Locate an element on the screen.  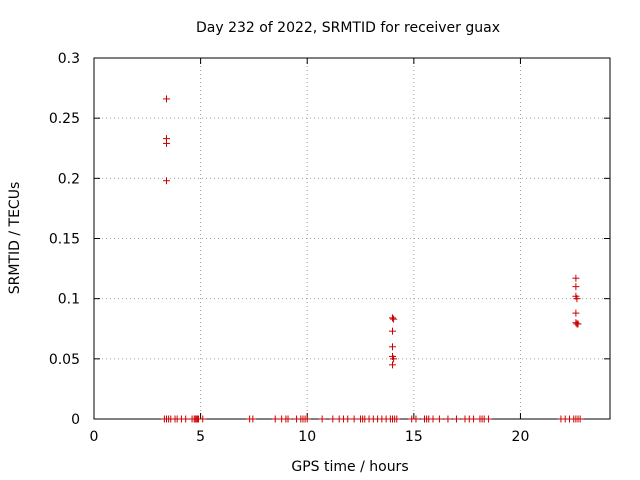
x-axis-label: GPS time / hours is located at coordinates (349, 467).